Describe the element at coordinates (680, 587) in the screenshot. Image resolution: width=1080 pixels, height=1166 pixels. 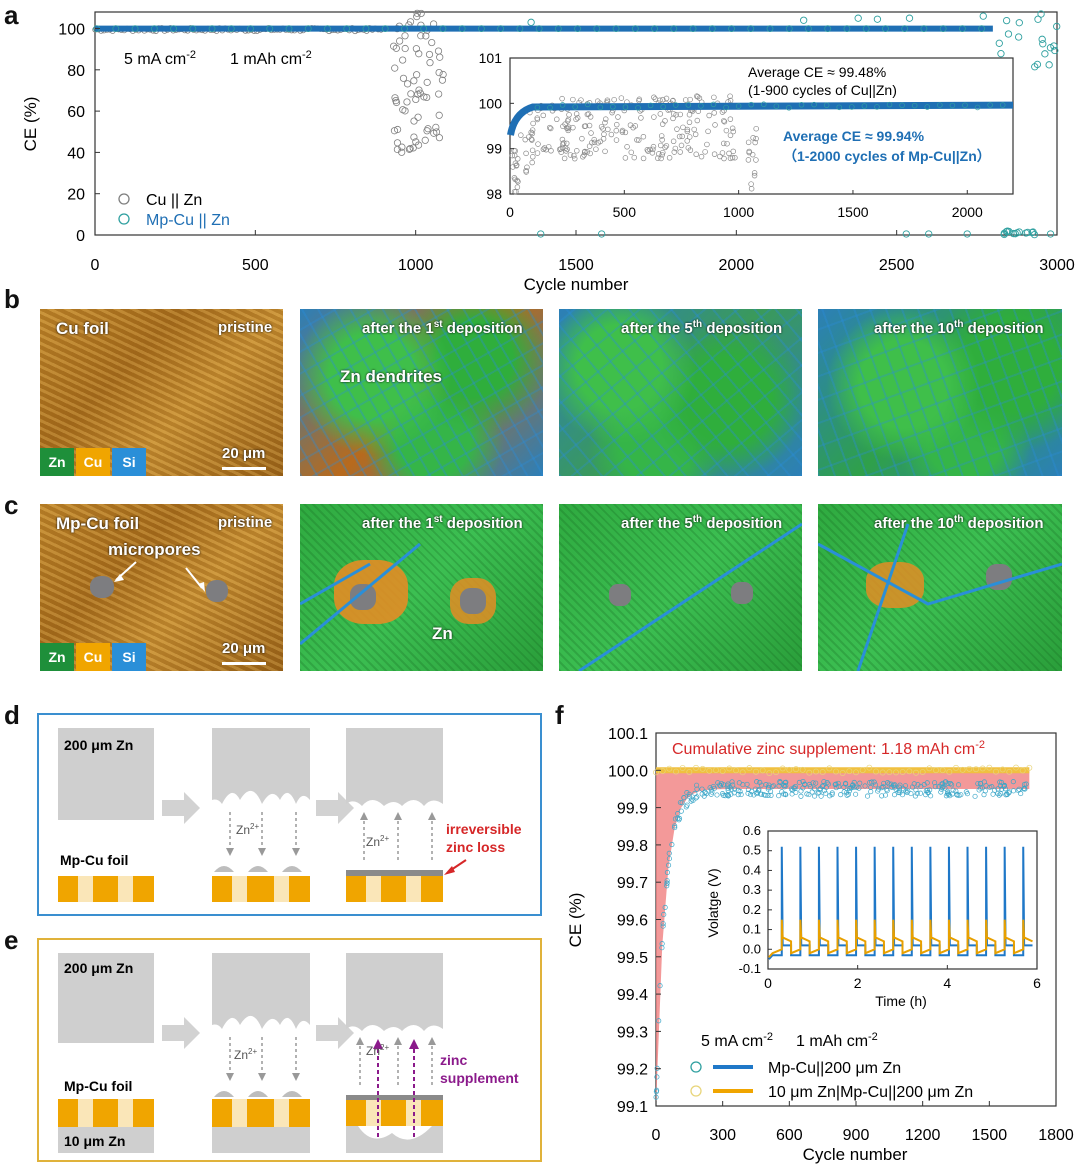
I see `sem-c-5th: after the 5th deposition` at that location.